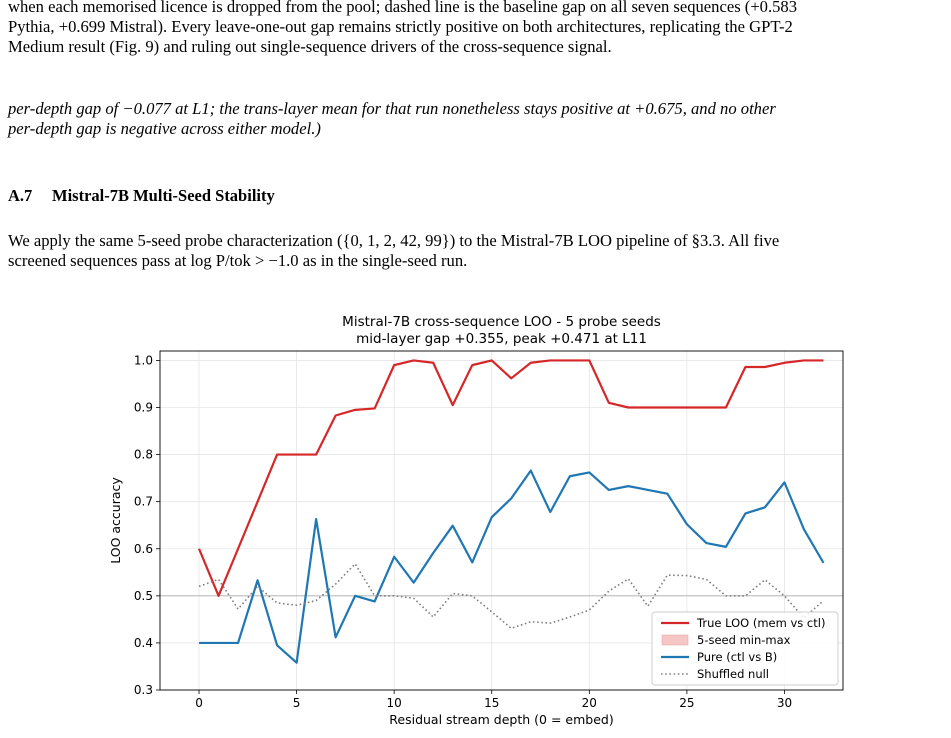  What do you see at coordinates (733, 674) in the screenshot?
I see `legend-label: Shuffled null` at bounding box center [733, 674].